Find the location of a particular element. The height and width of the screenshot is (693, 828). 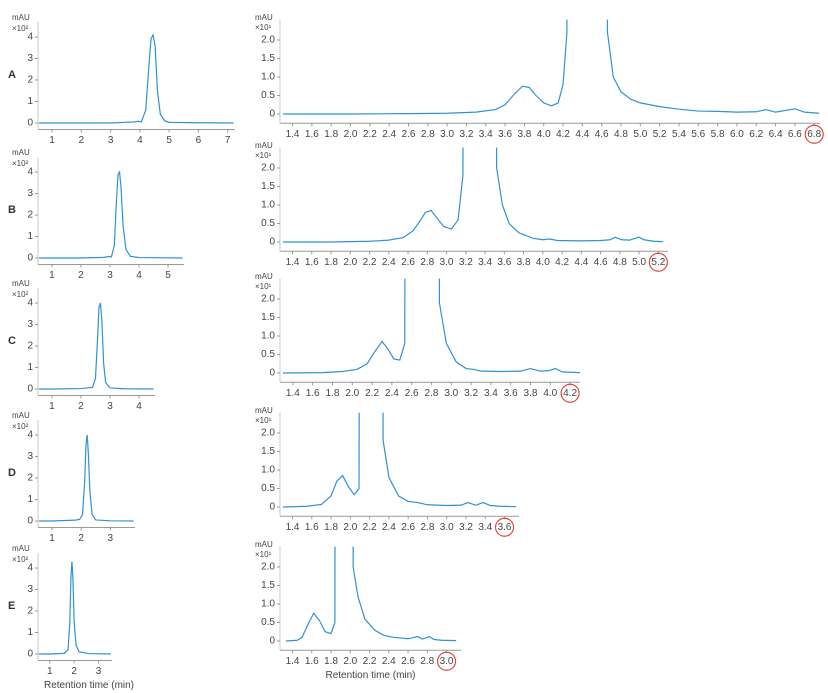

y-tick-label: 4 is located at coordinates (30, 435).